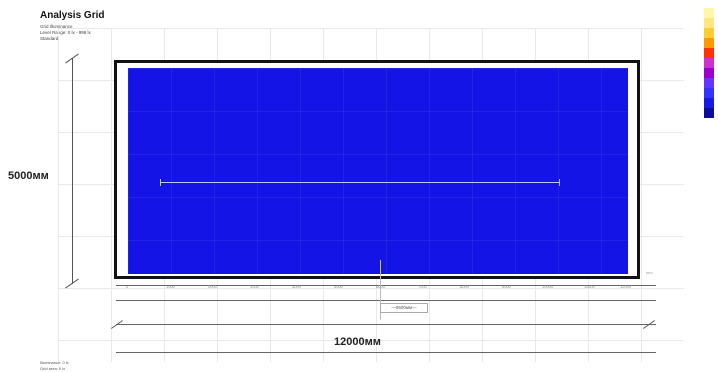 This screenshot has height=372, width=718. Describe the element at coordinates (72, 171) in the screenshot. I see `vertical-dimension-line` at that location.